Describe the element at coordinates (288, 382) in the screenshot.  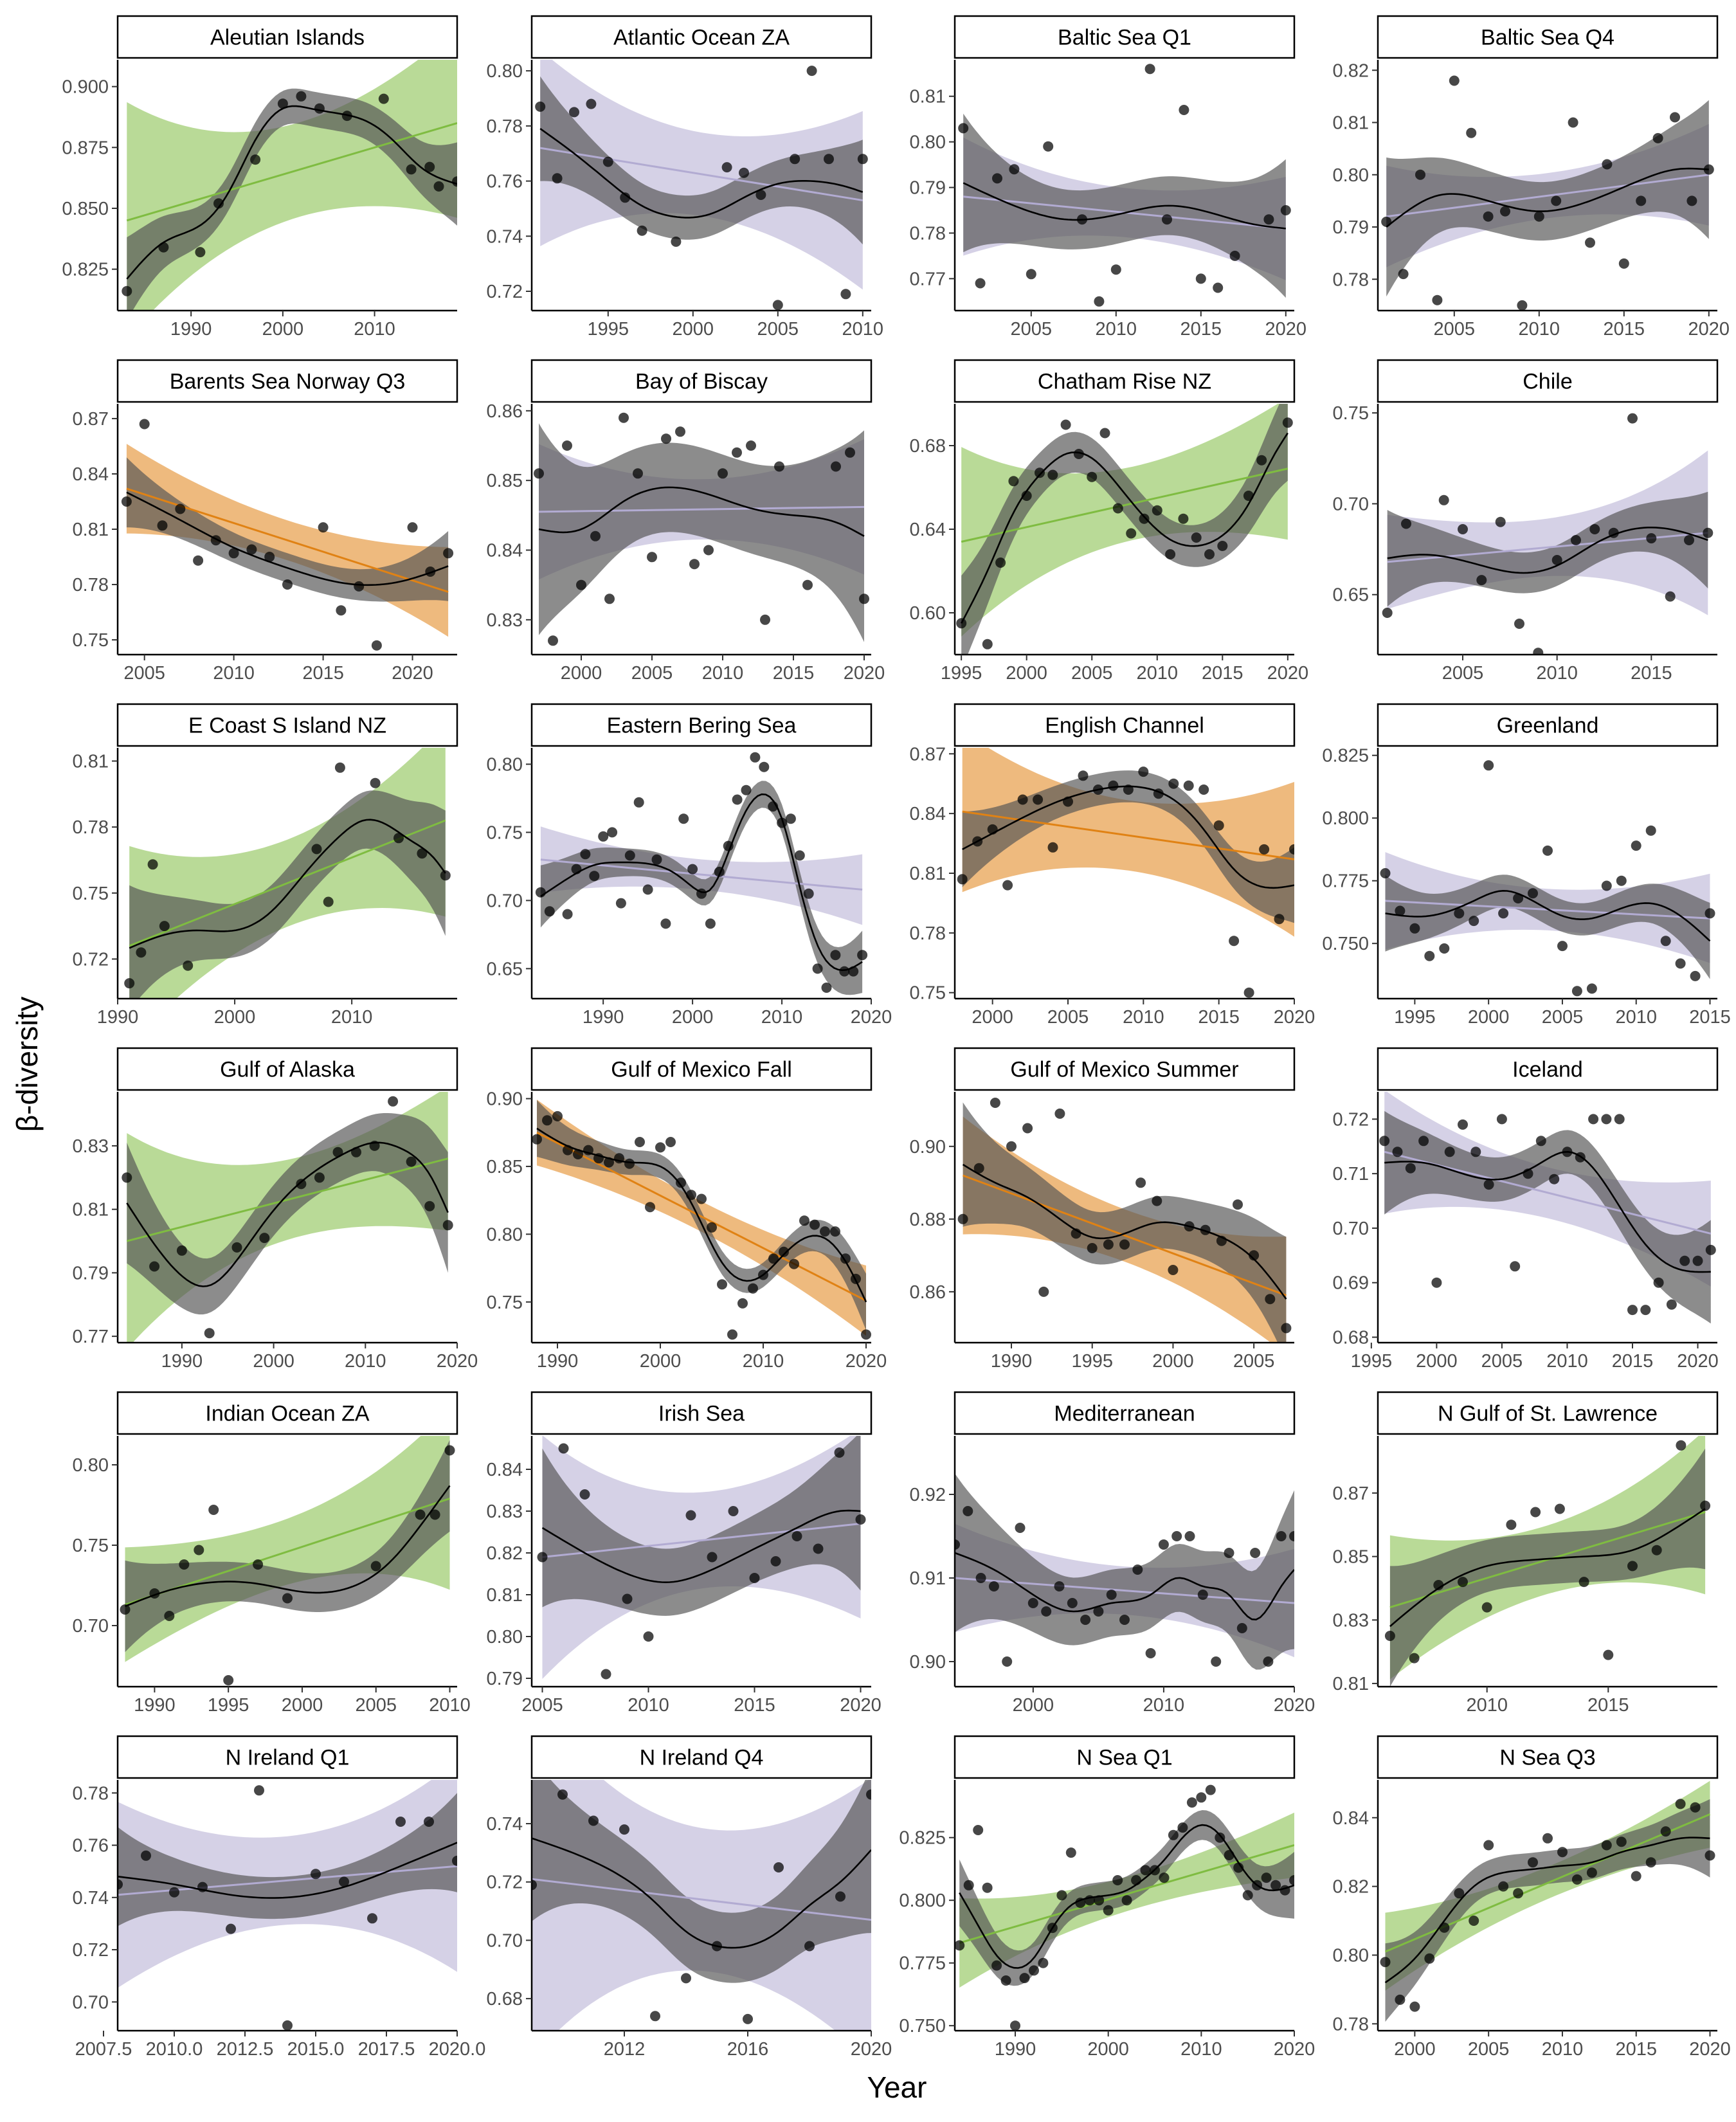
I see `strip-label: Barents Sea Norway Q3` at that location.